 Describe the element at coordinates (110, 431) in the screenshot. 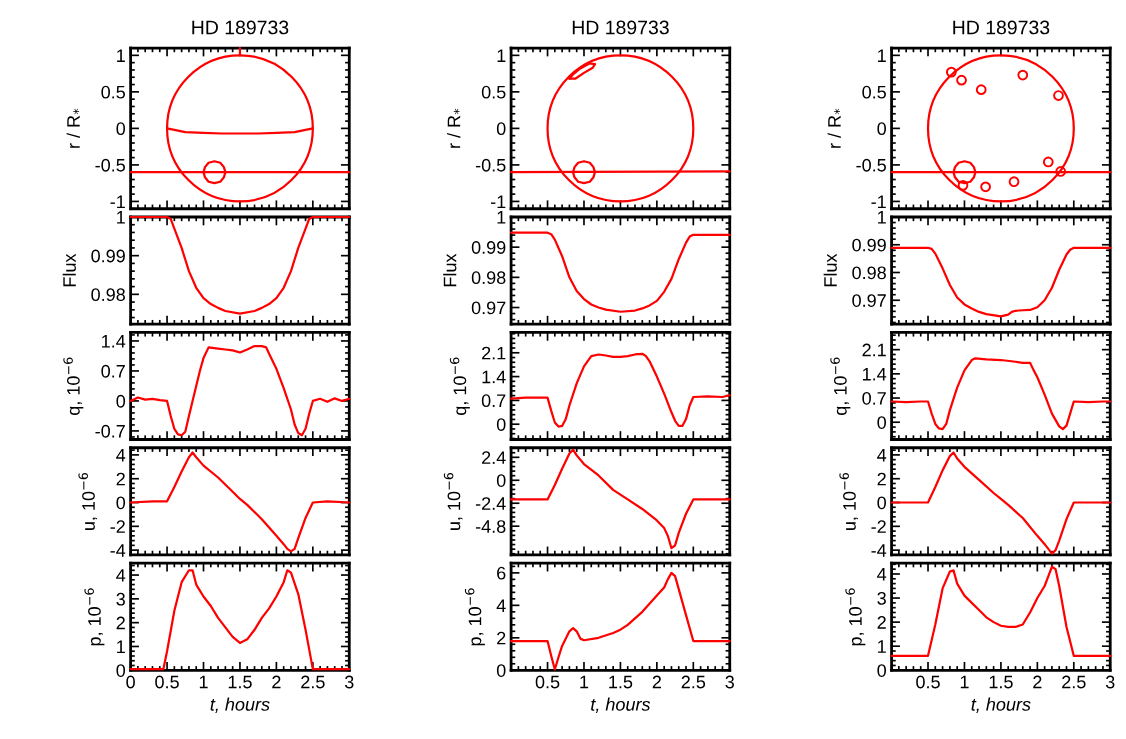

I see `y-tick-label: -0.7` at that location.